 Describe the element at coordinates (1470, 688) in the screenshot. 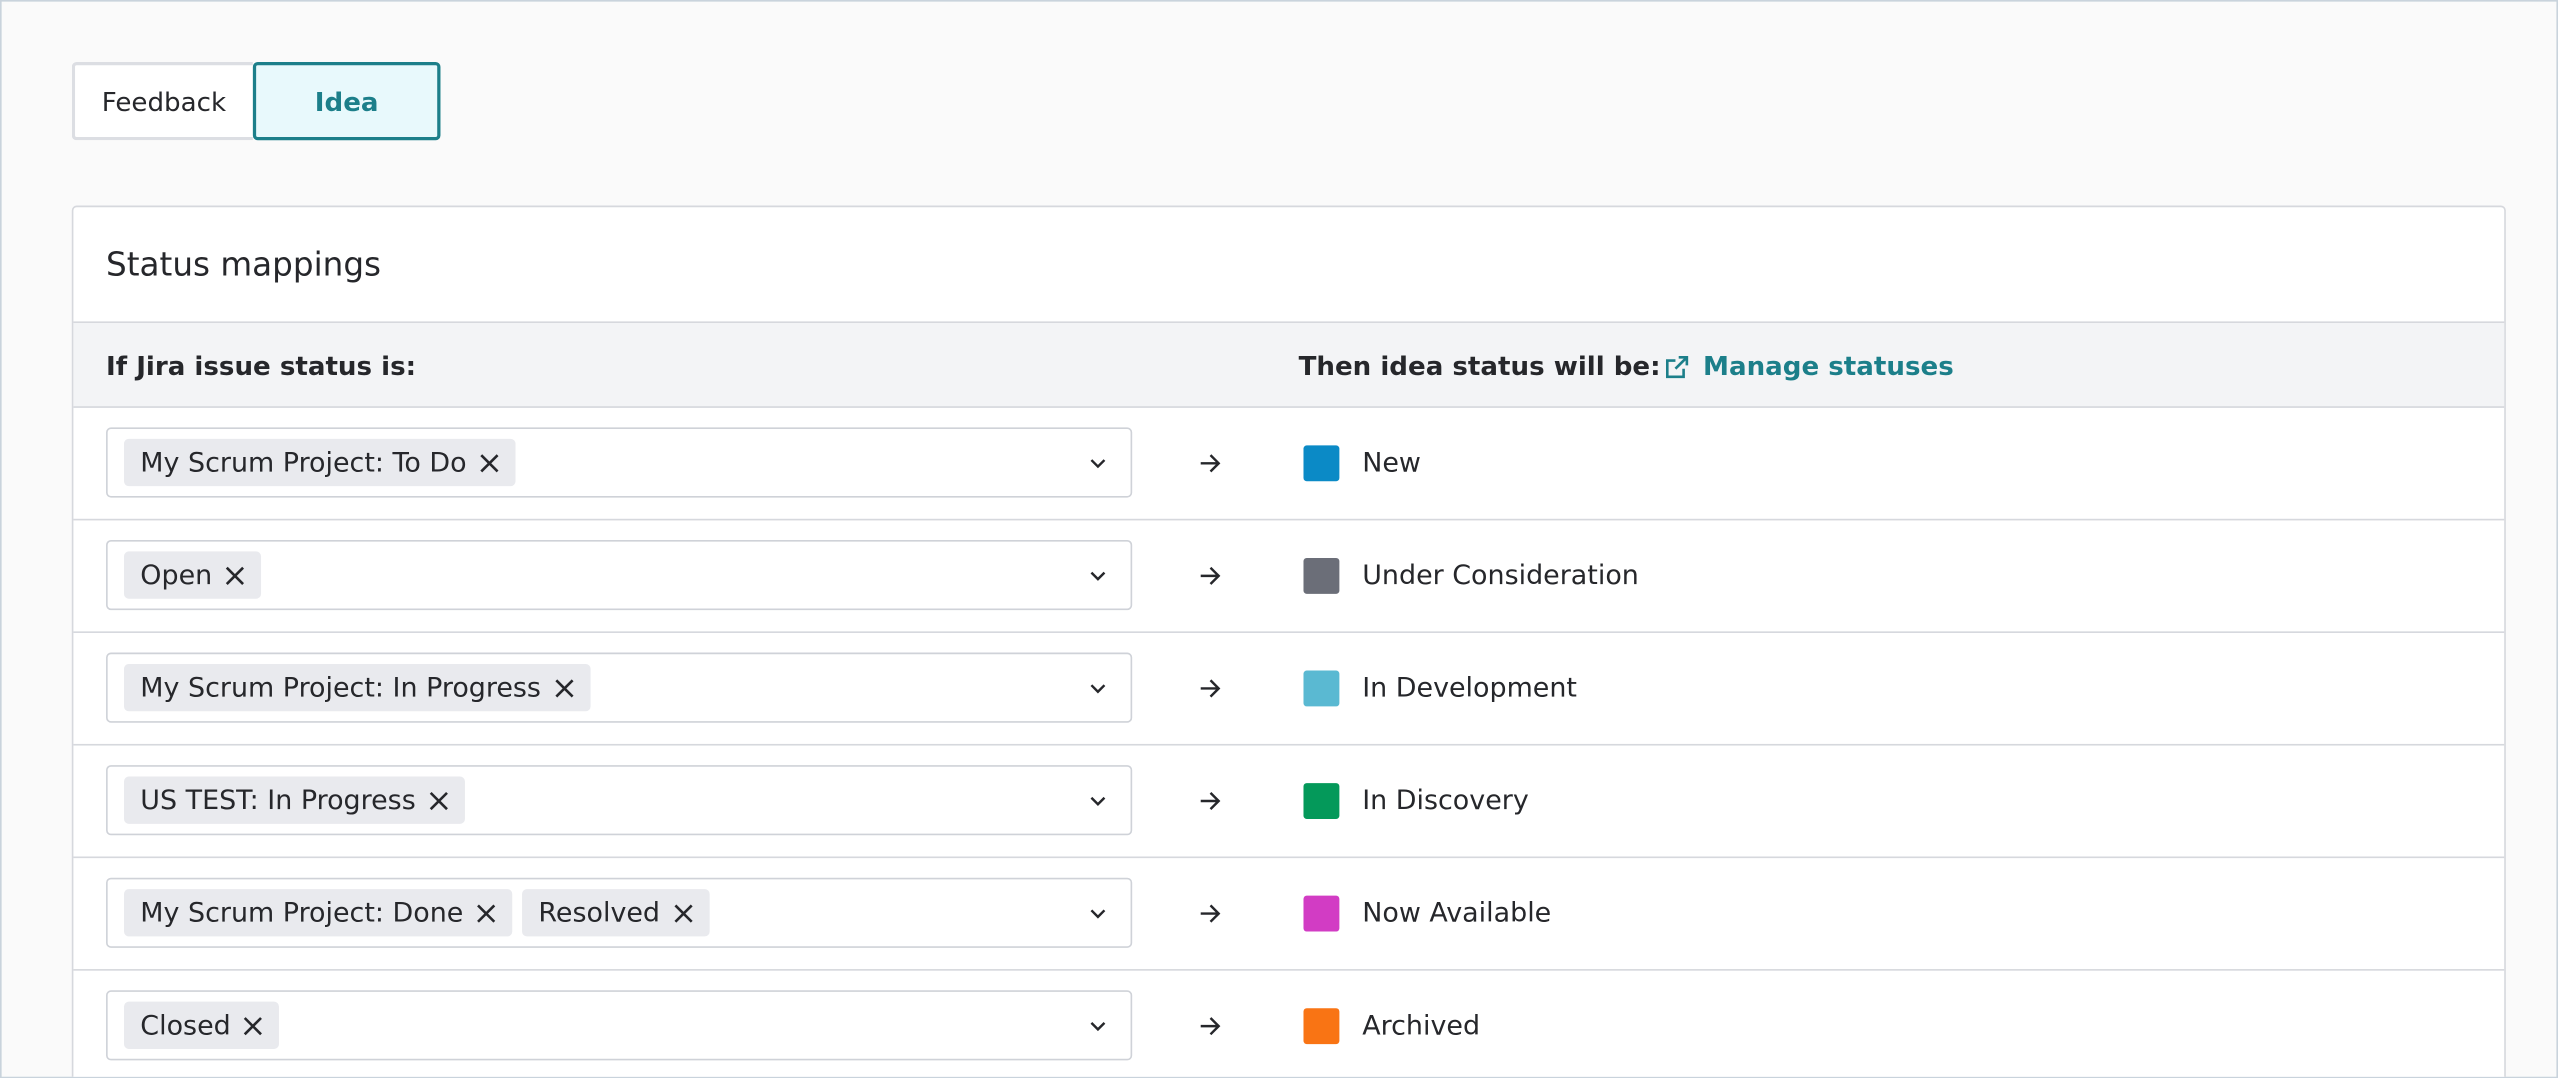

I see `status-name: In Development` at that location.